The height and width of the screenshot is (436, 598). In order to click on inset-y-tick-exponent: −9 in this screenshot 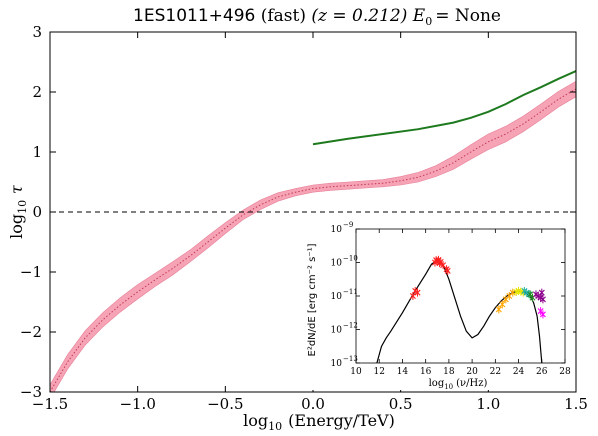, I will do `click(348, 225)`.